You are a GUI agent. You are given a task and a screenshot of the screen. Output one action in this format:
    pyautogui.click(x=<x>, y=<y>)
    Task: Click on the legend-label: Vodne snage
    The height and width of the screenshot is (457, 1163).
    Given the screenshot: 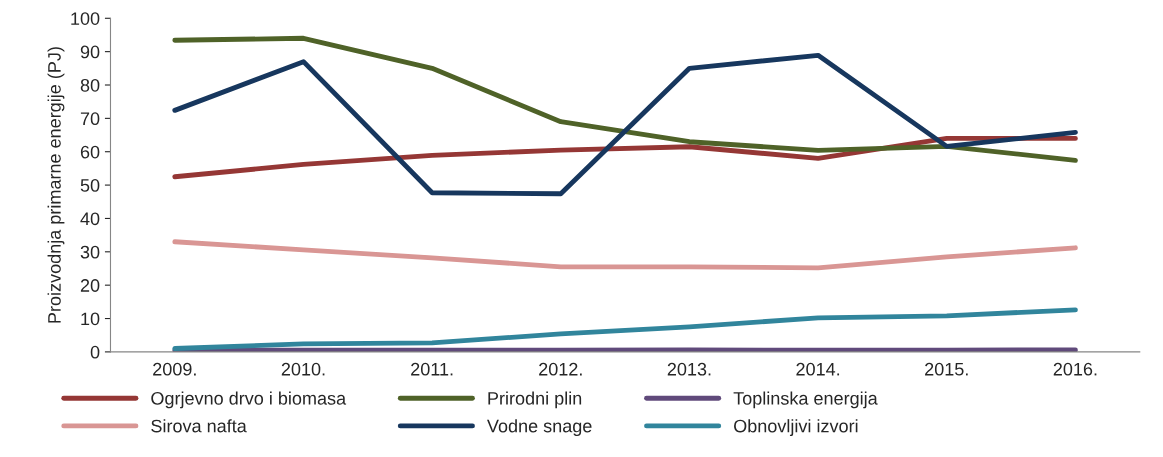 What is the action you would take?
    pyautogui.click(x=539, y=427)
    